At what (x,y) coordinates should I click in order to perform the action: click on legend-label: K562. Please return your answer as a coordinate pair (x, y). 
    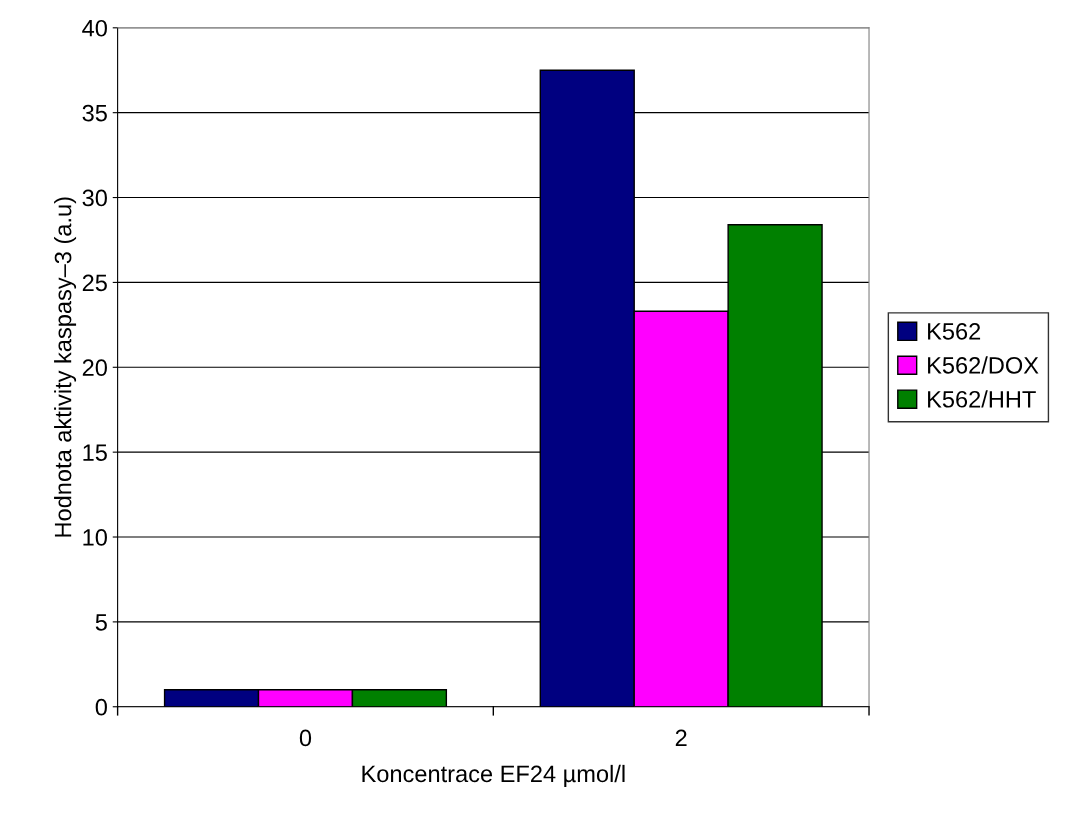
    Looking at the image, I should click on (954, 331).